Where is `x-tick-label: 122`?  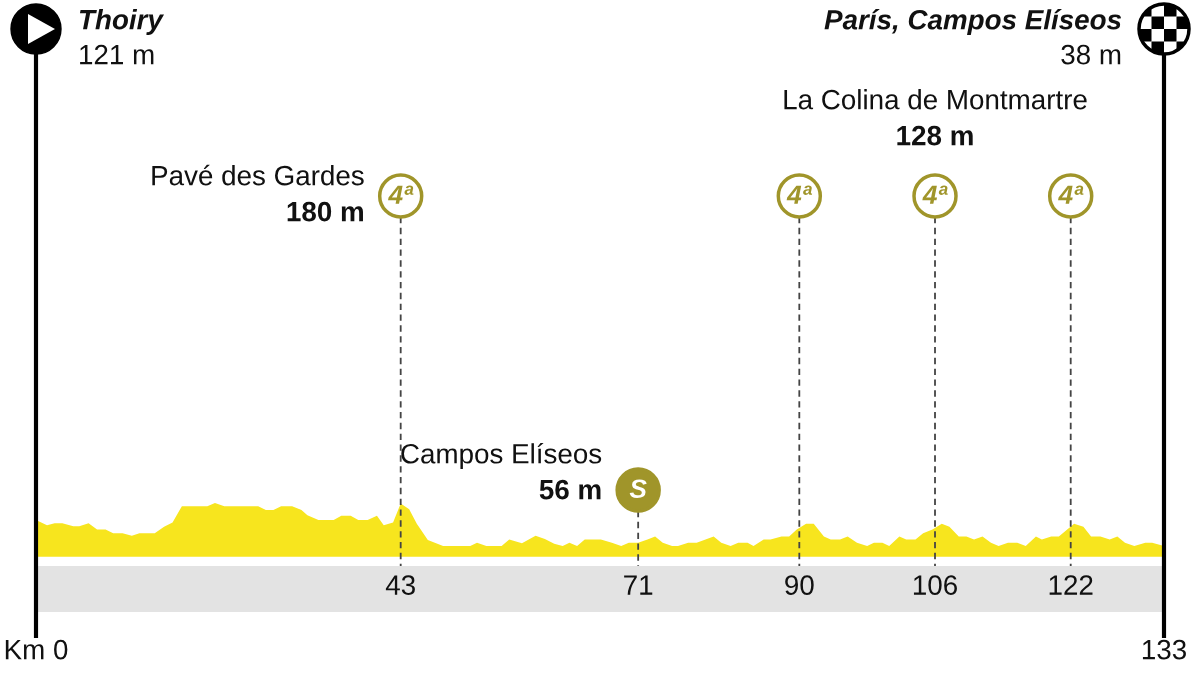 x-tick-label: 122 is located at coordinates (1071, 585).